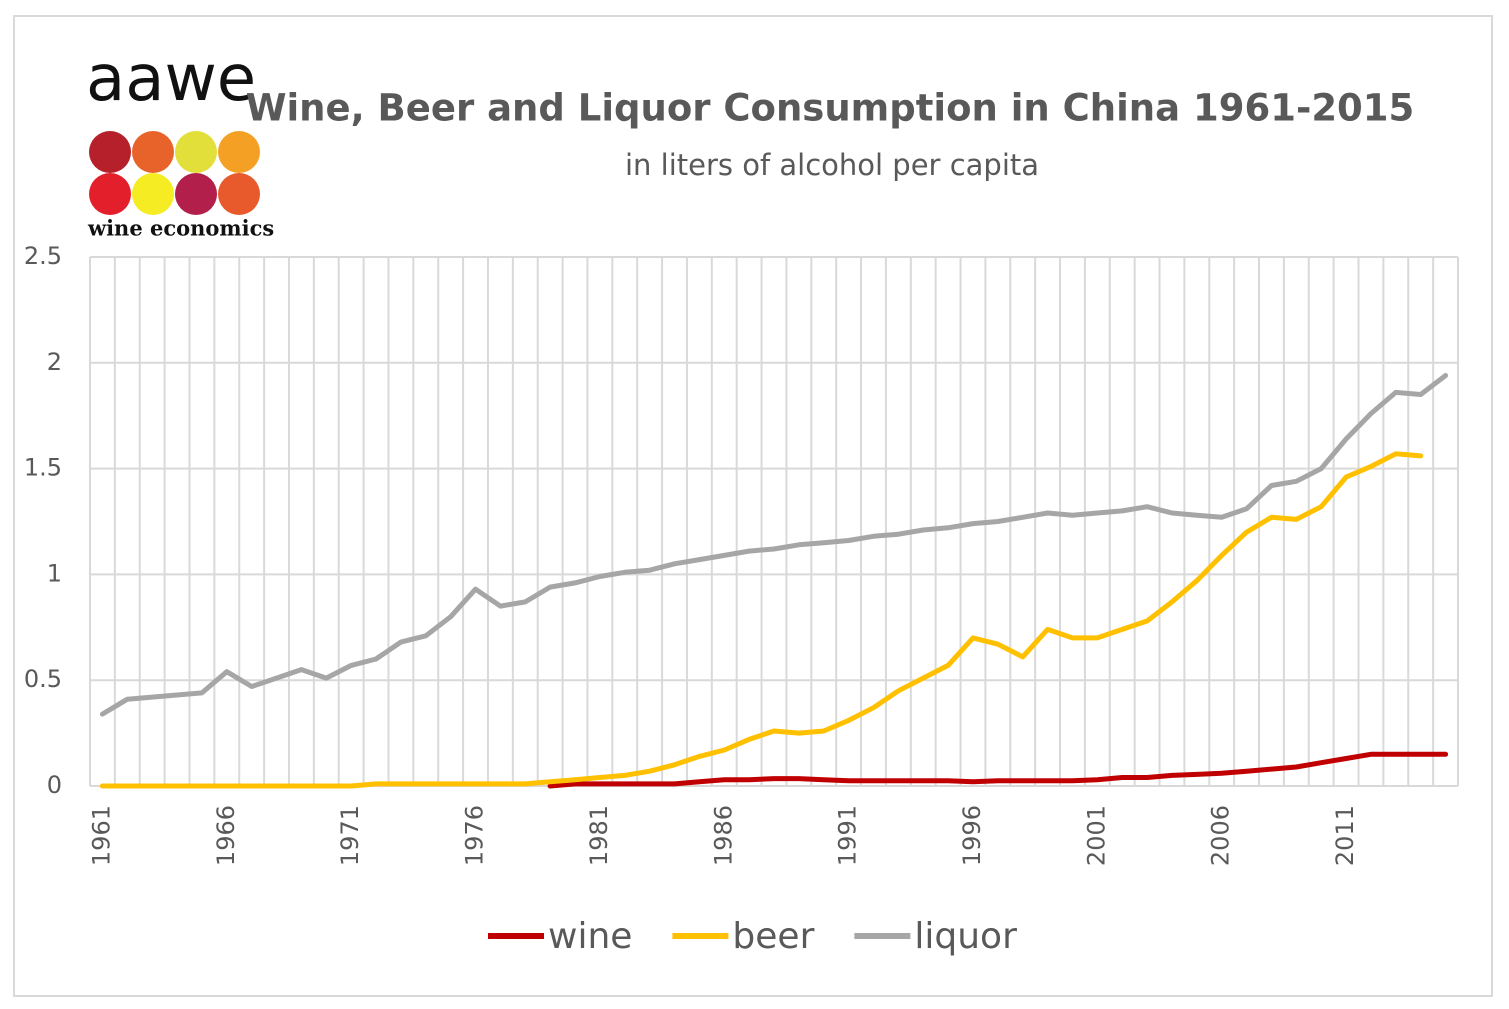 This screenshot has height=1009, width=1509. Describe the element at coordinates (1345, 835) in the screenshot. I see `x-tick-label: 2011` at that location.